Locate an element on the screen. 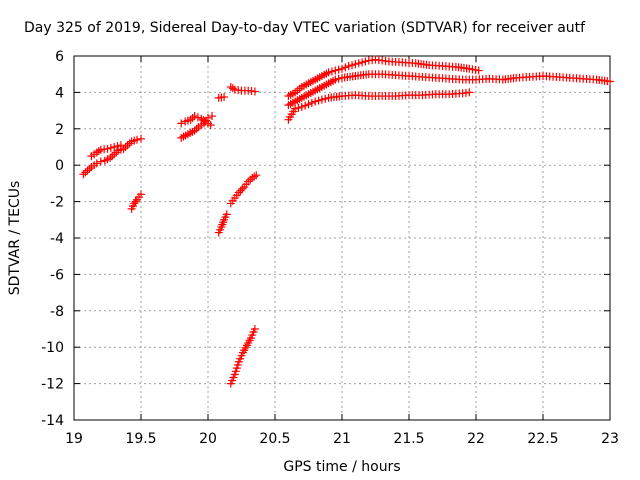  x-tick-label: 23 is located at coordinates (610, 439).